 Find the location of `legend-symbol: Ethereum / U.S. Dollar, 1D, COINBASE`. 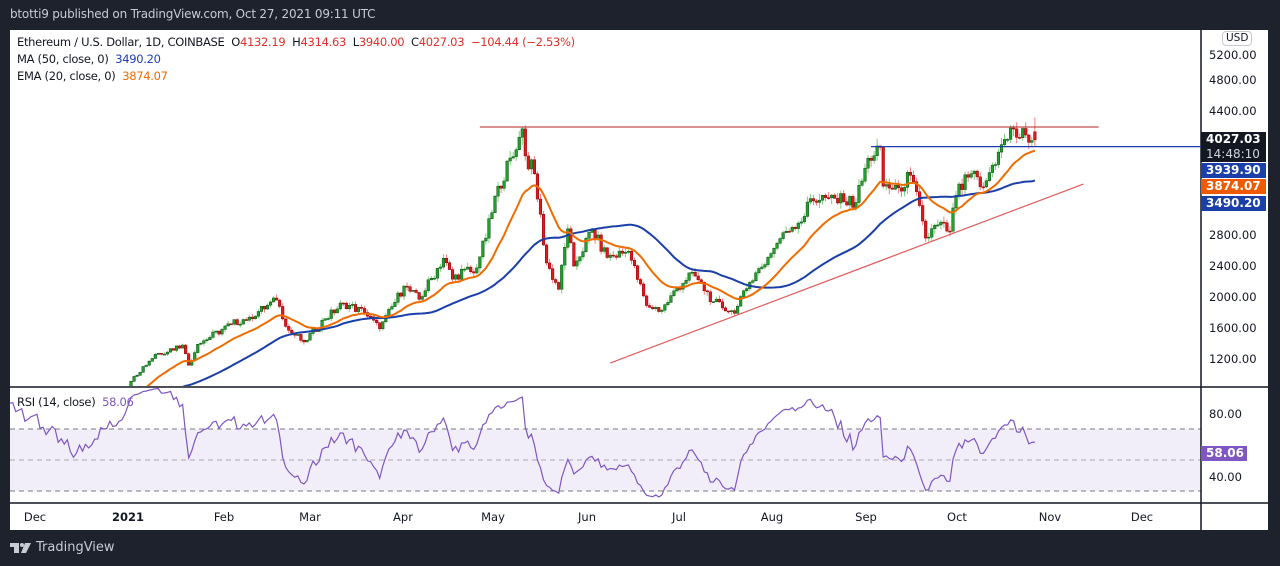

legend-symbol: Ethereum / U.S. Dollar, 1D, COINBASE is located at coordinates (121, 42).